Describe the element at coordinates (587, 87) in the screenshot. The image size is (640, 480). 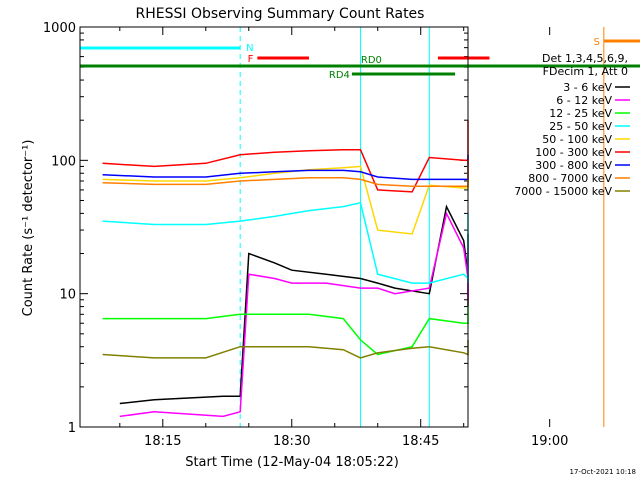
I see `legend-entry-label: 3 - 6 keV` at that location.